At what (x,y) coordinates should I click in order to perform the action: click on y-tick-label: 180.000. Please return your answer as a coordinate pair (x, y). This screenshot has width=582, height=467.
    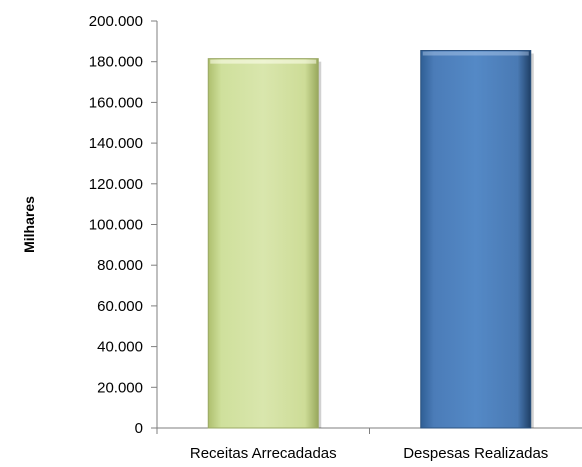
    Looking at the image, I should click on (116, 62).